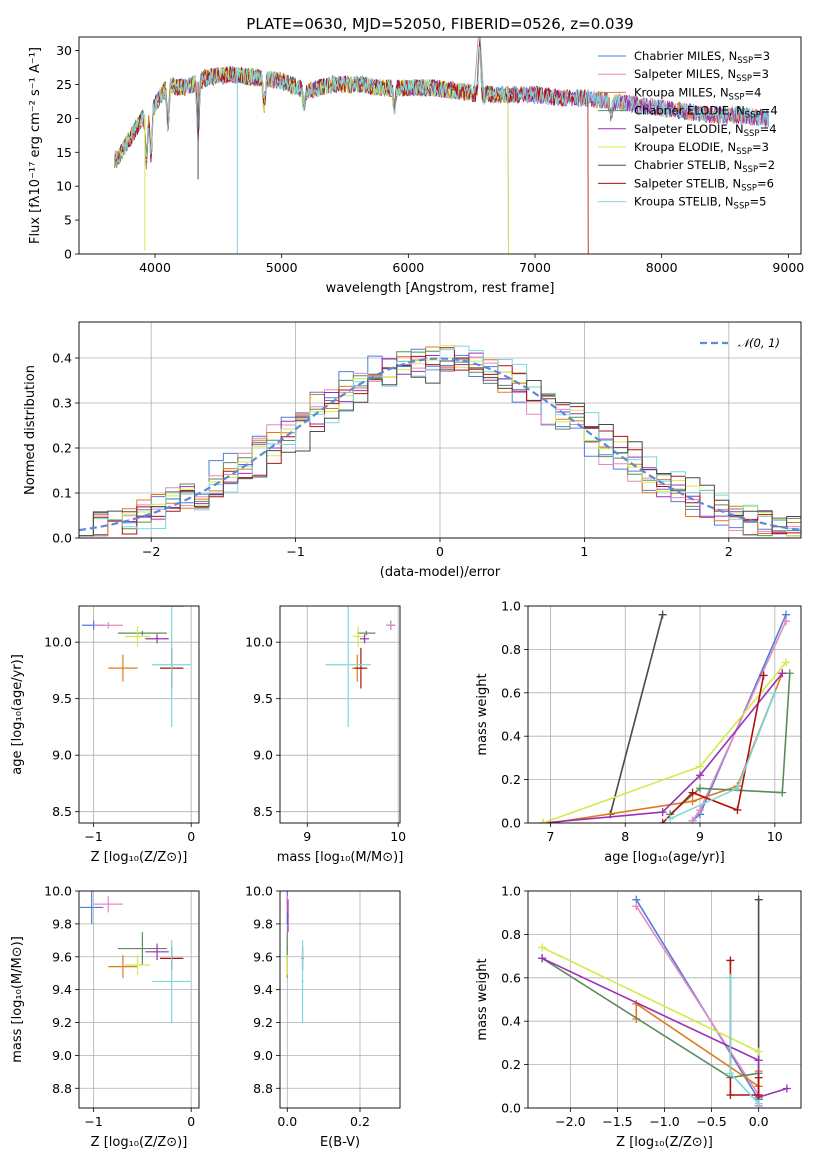  Describe the element at coordinates (664, 1121) in the screenshot. I see `x-tick-label: −1.0` at that location.